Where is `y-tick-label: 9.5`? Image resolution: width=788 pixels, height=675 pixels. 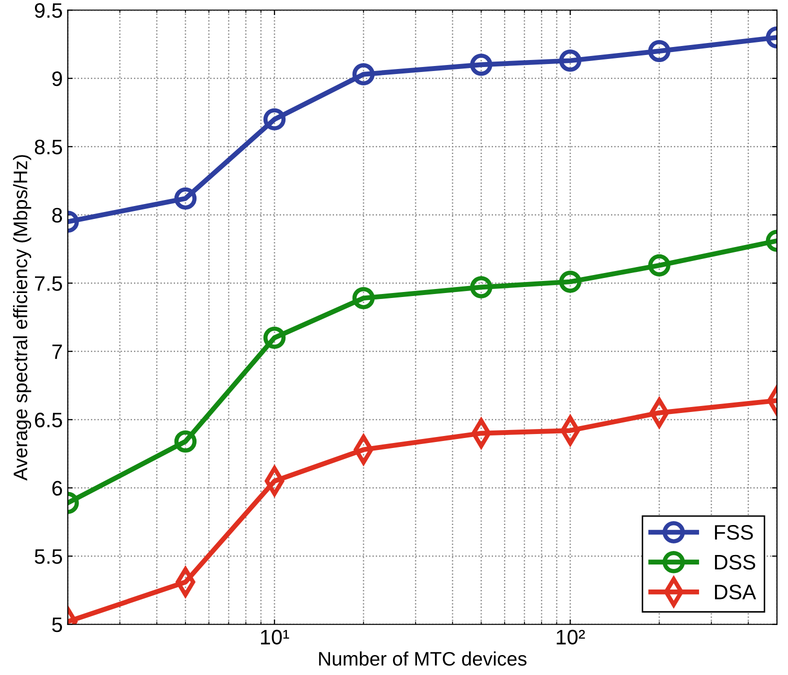
y-tick-label: 9.5 is located at coordinates (48, 10).